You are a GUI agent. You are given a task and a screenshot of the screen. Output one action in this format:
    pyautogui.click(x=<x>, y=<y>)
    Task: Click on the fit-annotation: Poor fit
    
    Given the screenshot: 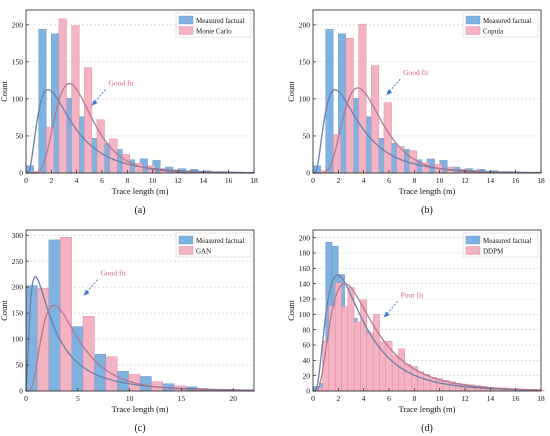 What is the action you would take?
    pyautogui.click(x=413, y=294)
    